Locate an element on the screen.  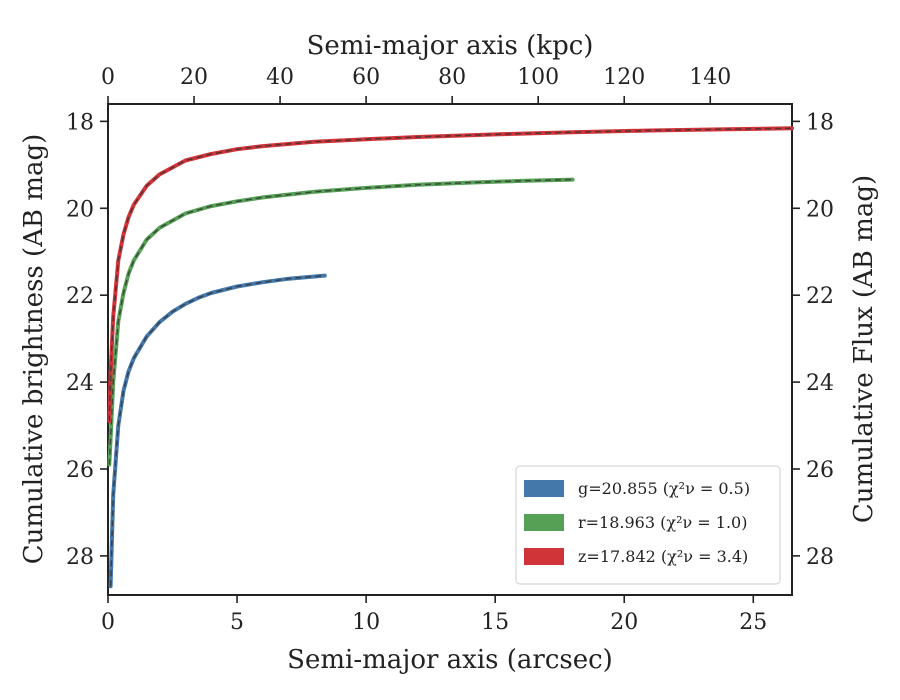
legend-label: z=17.842 (χ²ν = 3.4) is located at coordinates (663, 556).